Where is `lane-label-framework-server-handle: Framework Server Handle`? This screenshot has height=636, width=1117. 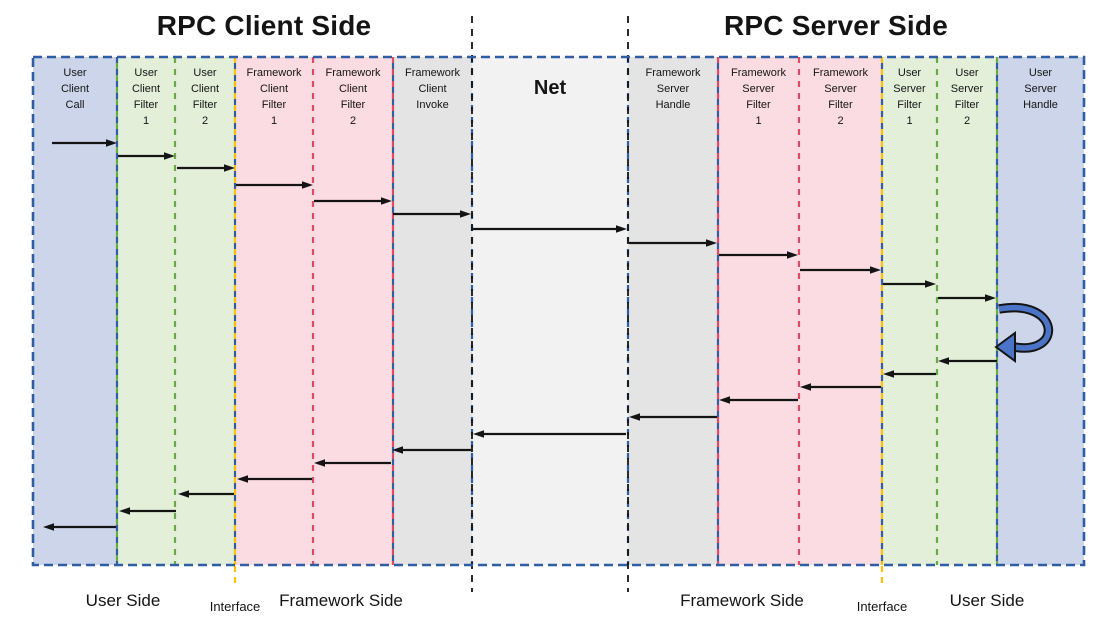
lane-label-framework-server-handle: Framework Server Handle is located at coordinates (673, 89).